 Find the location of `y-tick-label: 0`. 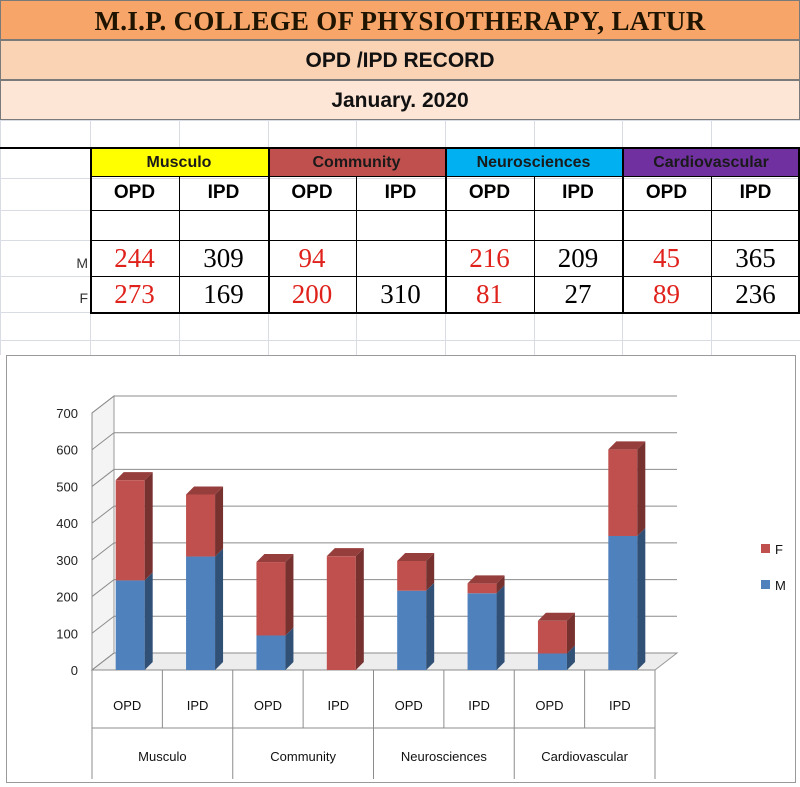

y-tick-label: 0 is located at coordinates (74, 670).